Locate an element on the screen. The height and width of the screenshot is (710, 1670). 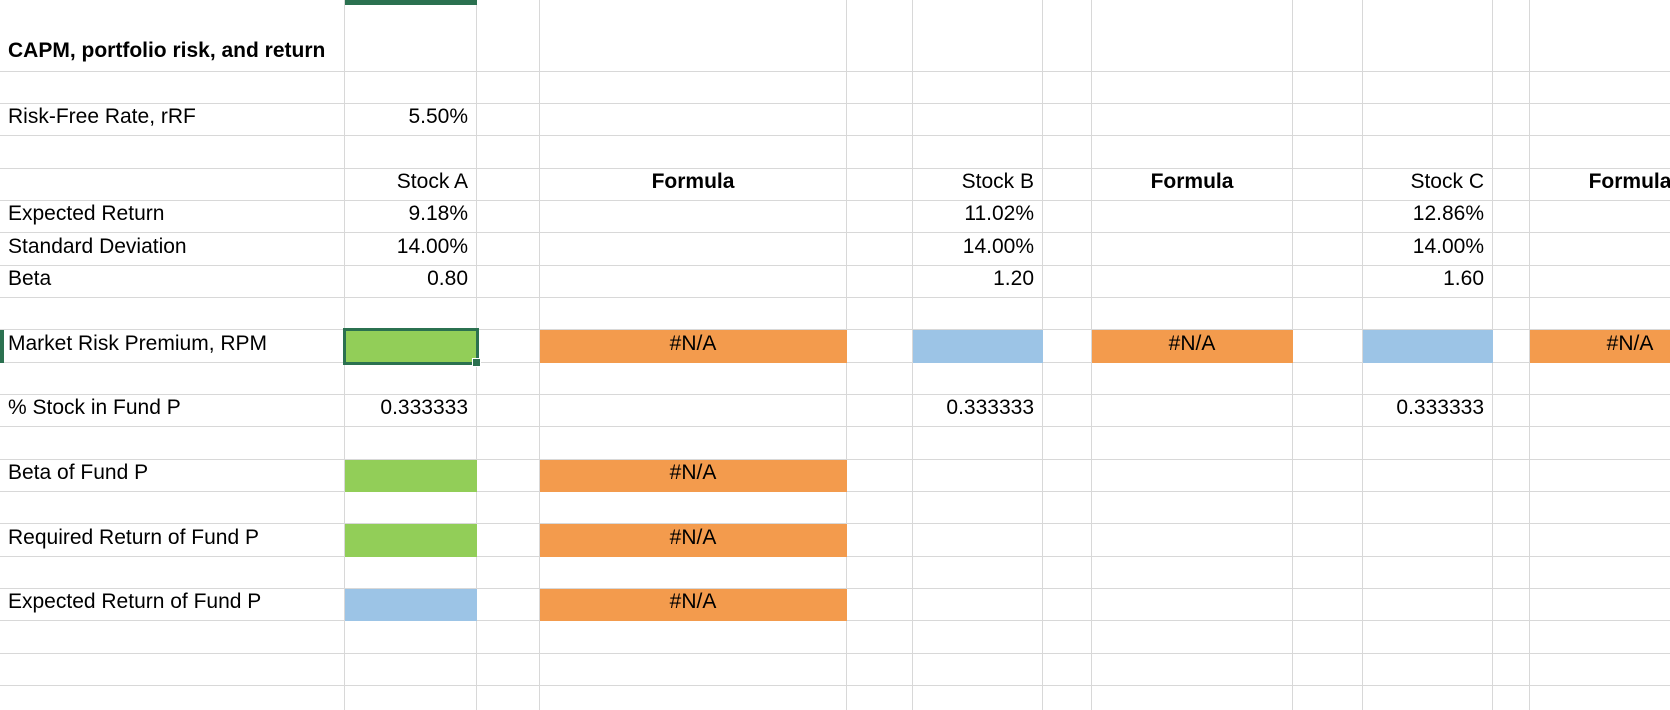
cell-E18 is located at coordinates (880, 605).